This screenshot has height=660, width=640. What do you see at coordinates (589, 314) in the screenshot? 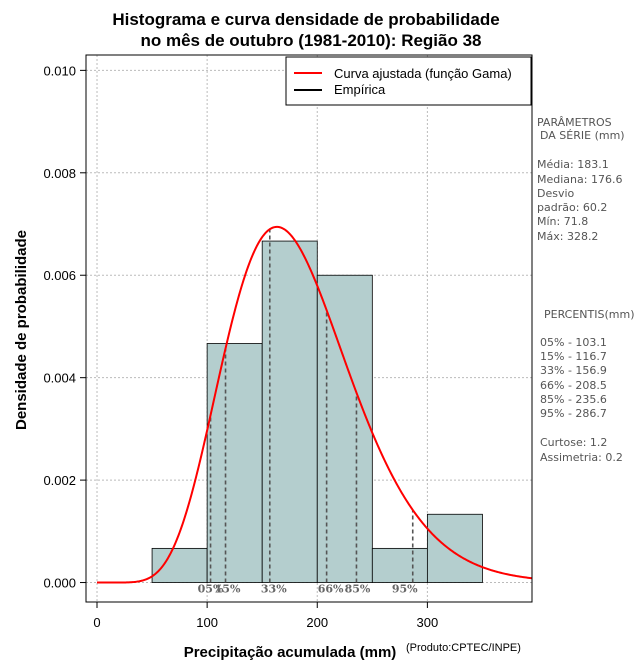
I see `percentis-heading: PERCENTIS(mm)` at bounding box center [589, 314].